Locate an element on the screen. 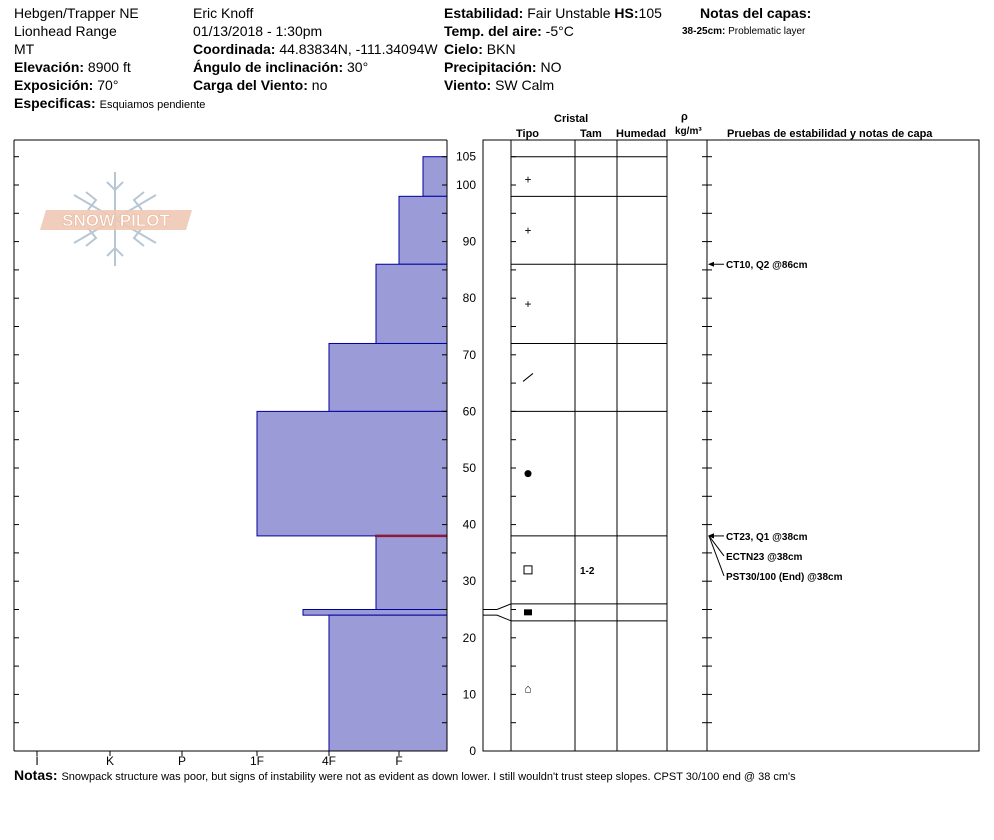 This screenshot has width=994, height=840. aspect-value: 70° is located at coordinates (108, 85).